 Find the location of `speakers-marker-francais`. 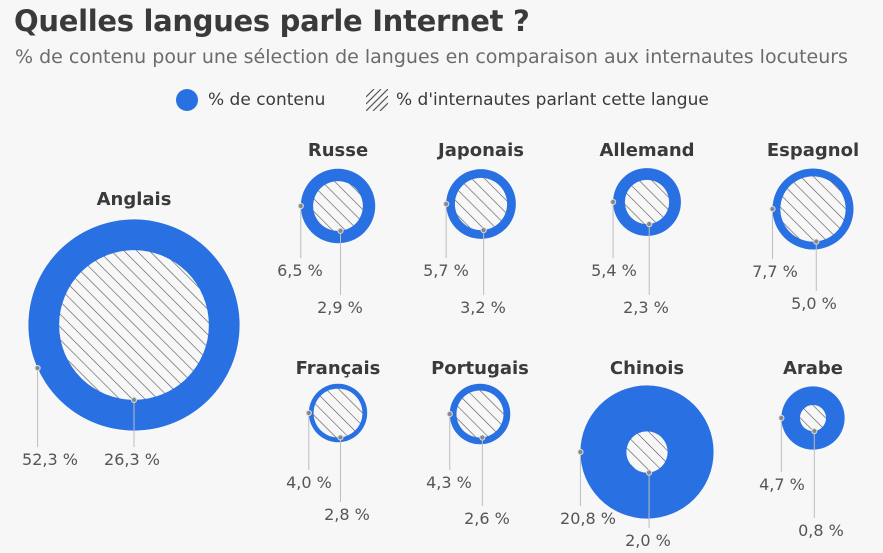

speakers-marker-francais is located at coordinates (340, 437).